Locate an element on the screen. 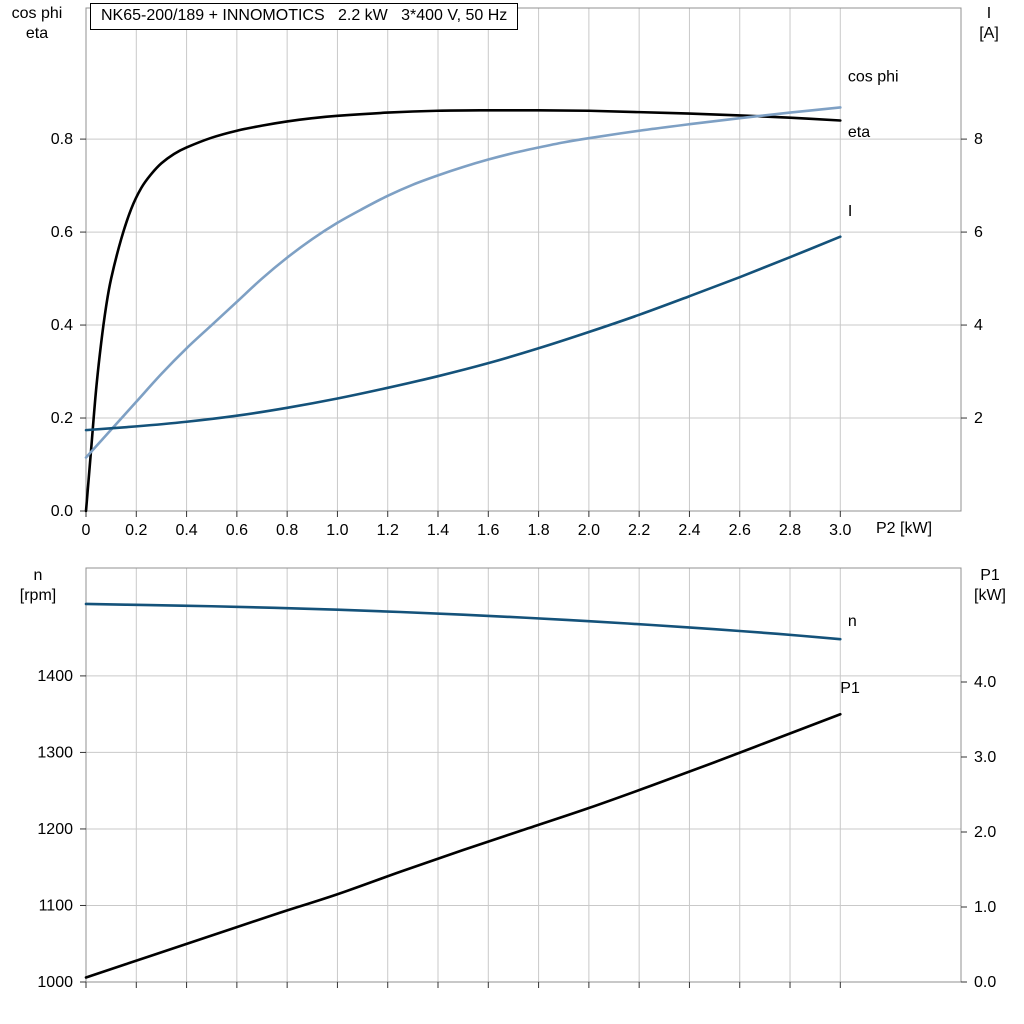  curve-label-I: I is located at coordinates (850, 211).